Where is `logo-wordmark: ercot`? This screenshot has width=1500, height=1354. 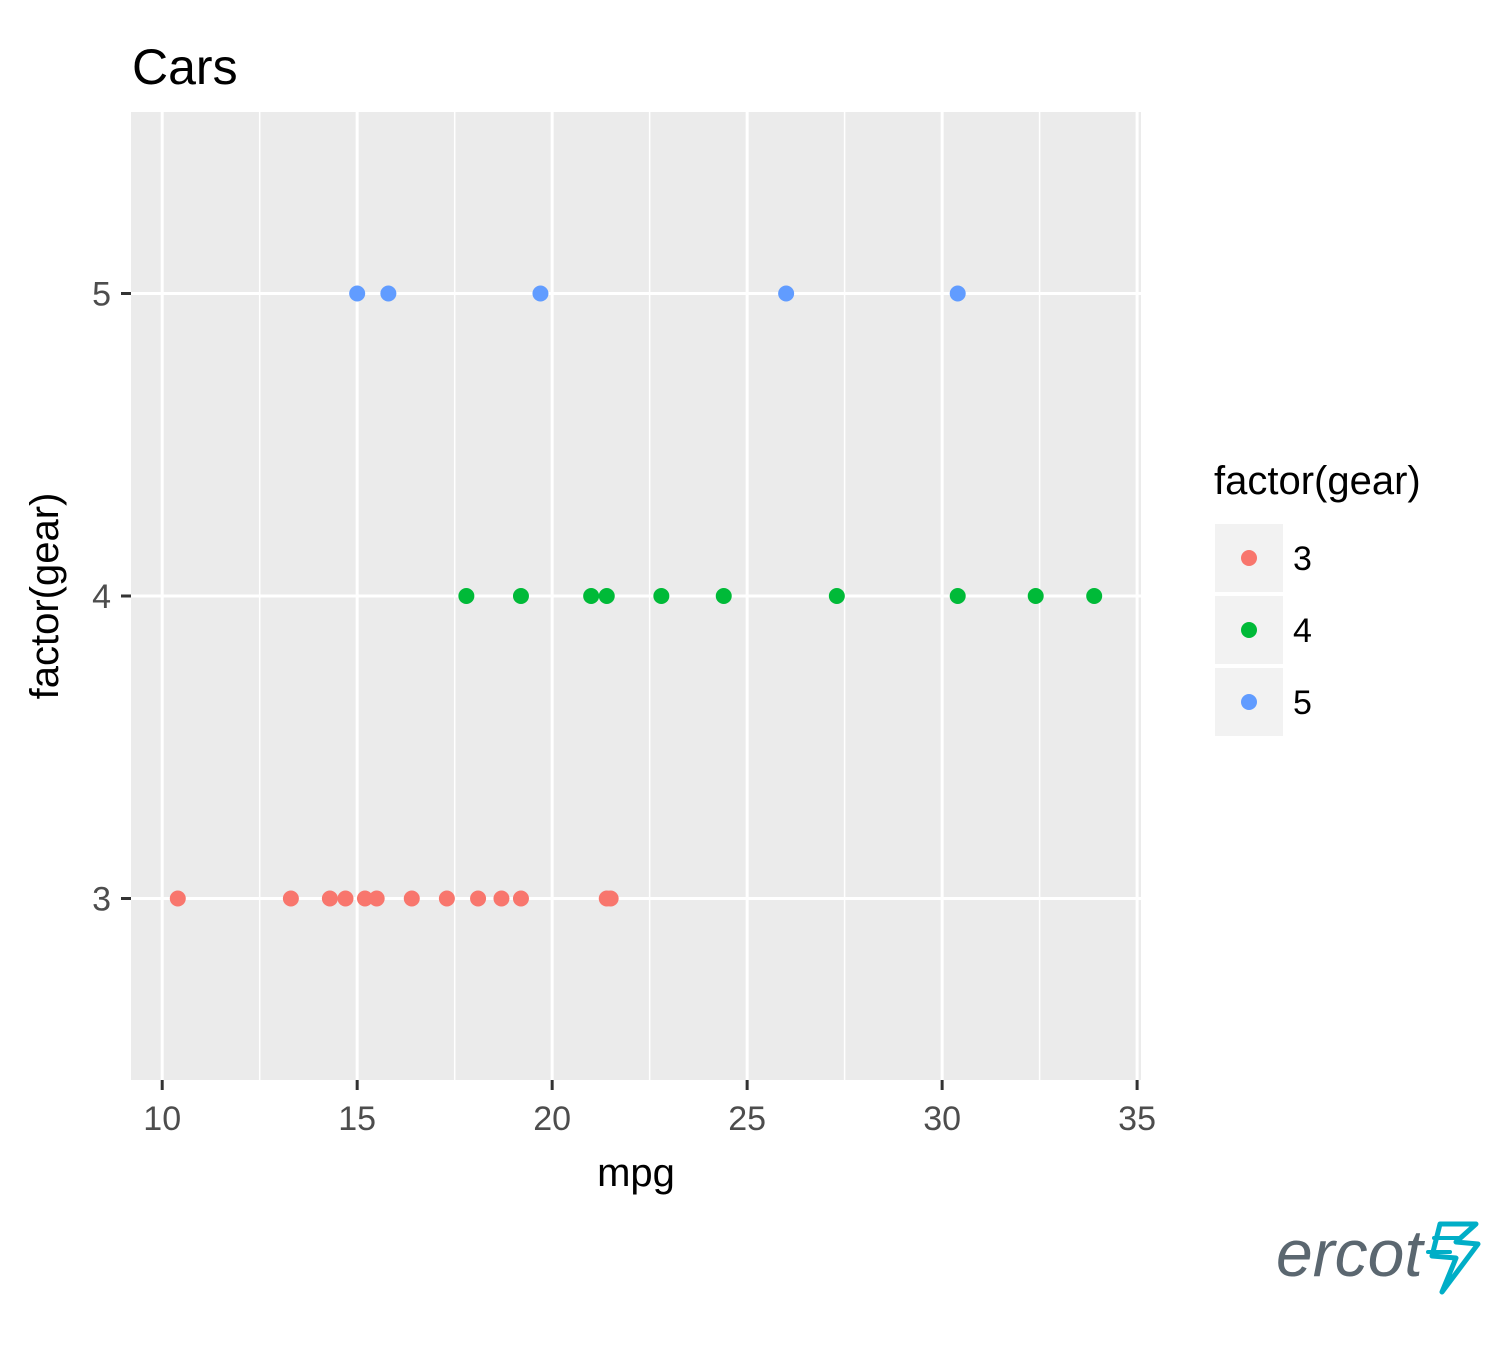 logo-wordmark: ercot is located at coordinates (1350, 1253).